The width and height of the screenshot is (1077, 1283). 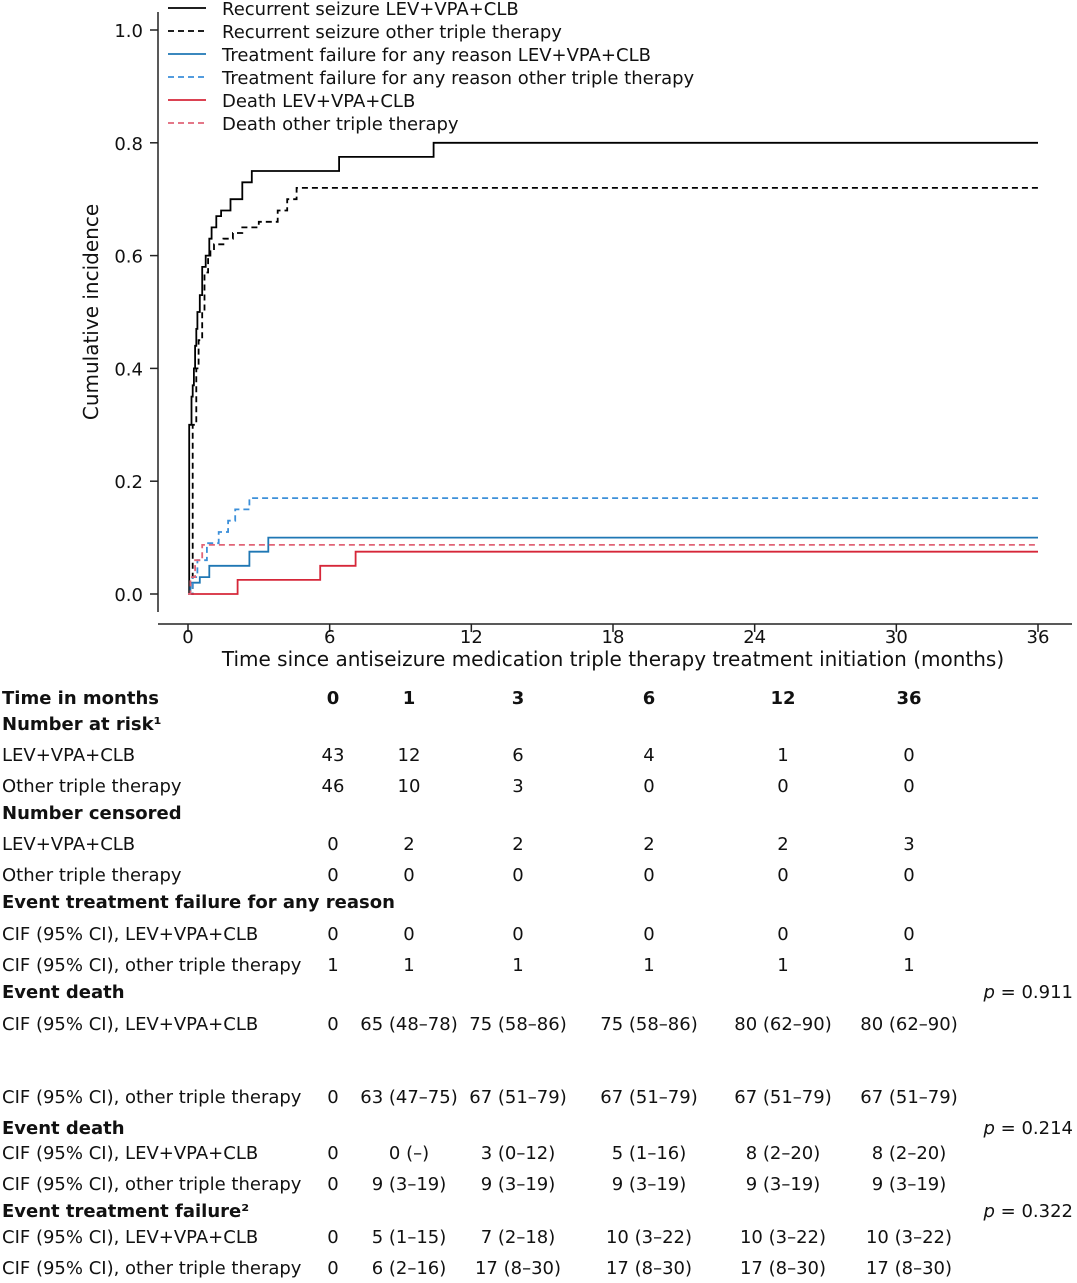 I want to click on y-tick-label: 0.2, so click(x=128, y=482).